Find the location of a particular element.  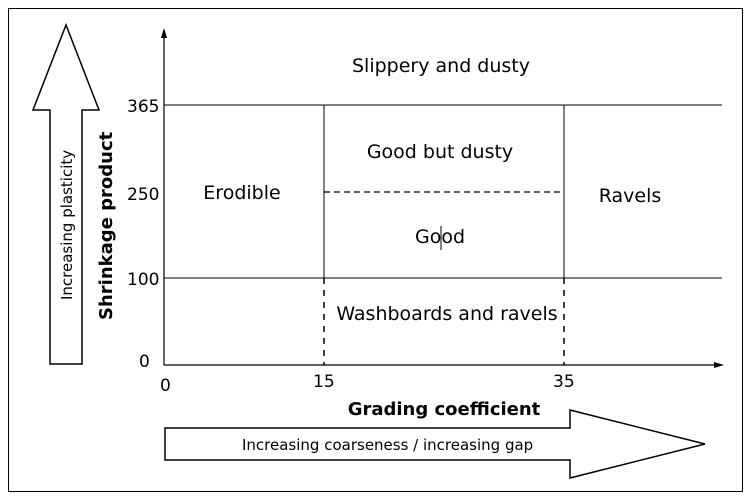

region-good: Good is located at coordinates (440, 237).